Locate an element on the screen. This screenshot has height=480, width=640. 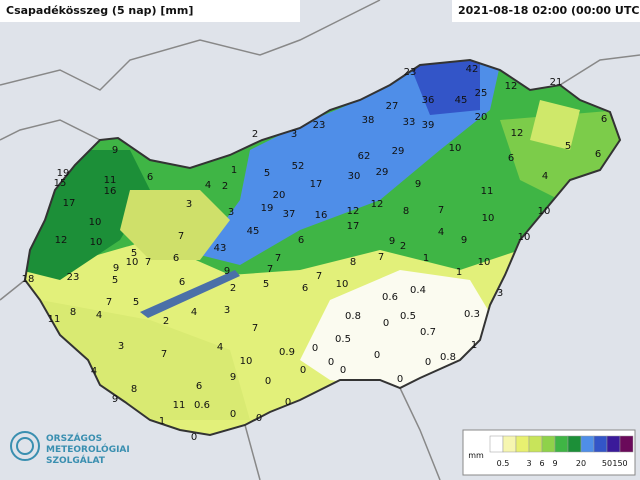
station-value: 43 is located at coordinates (220, 248).